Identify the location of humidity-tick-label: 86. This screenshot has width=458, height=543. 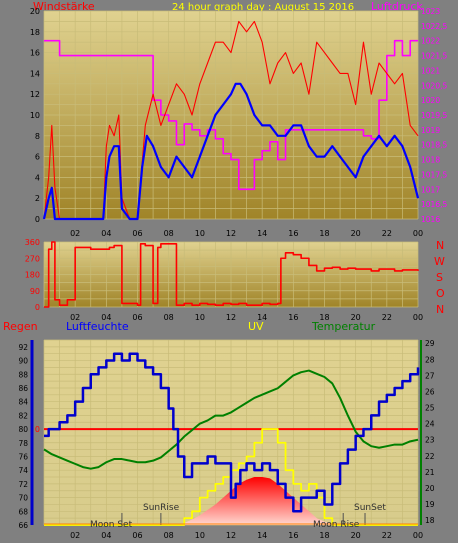
(23, 388).